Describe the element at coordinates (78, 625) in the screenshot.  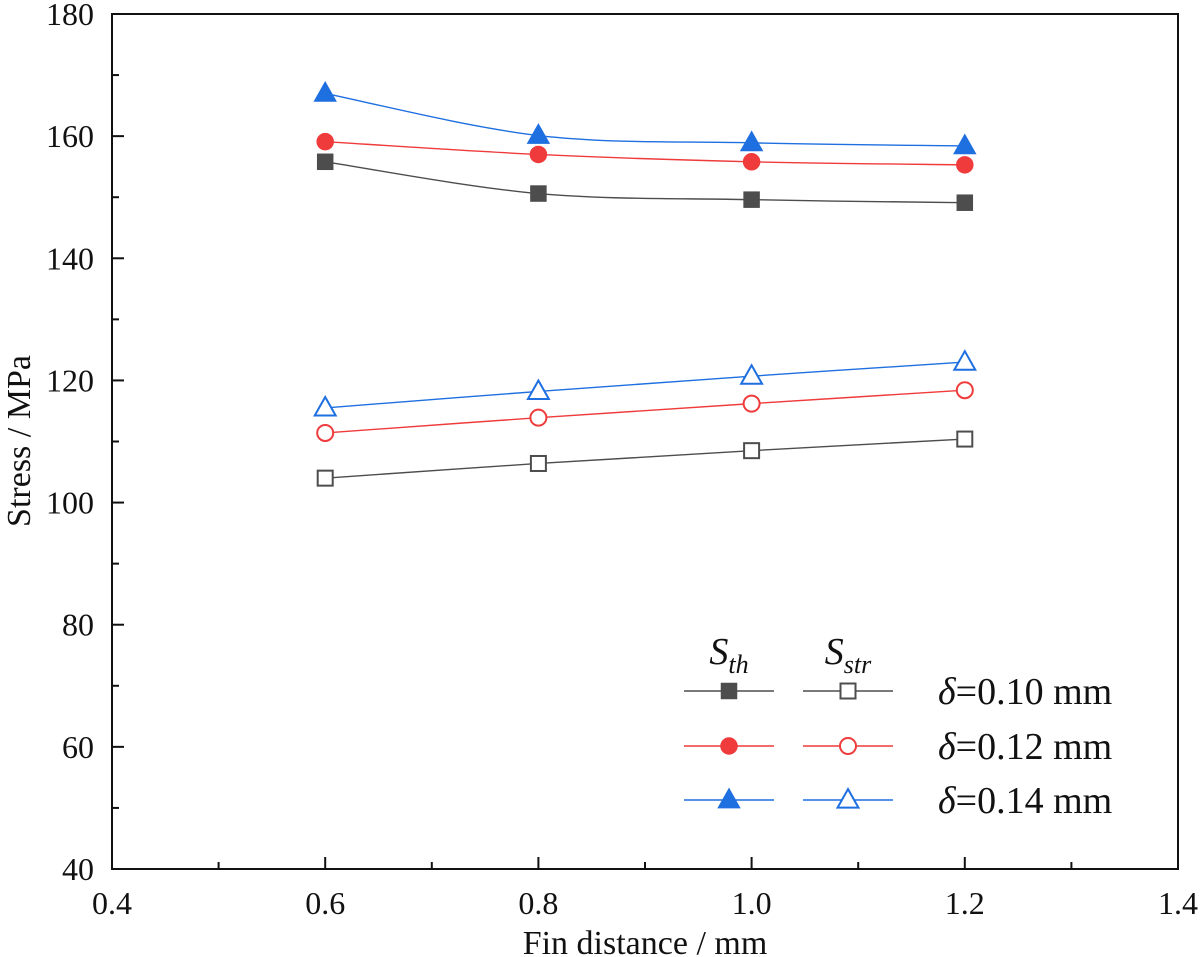
I see `y-tick-label: 80` at that location.